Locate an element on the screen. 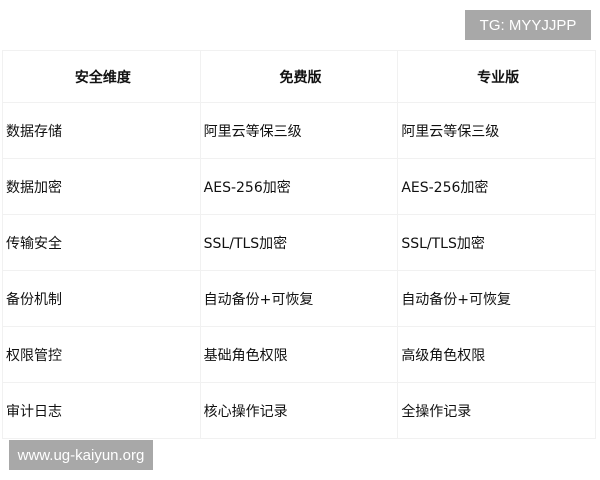 The width and height of the screenshot is (600, 480). cell-free: AES-256加密 is located at coordinates (299, 186).